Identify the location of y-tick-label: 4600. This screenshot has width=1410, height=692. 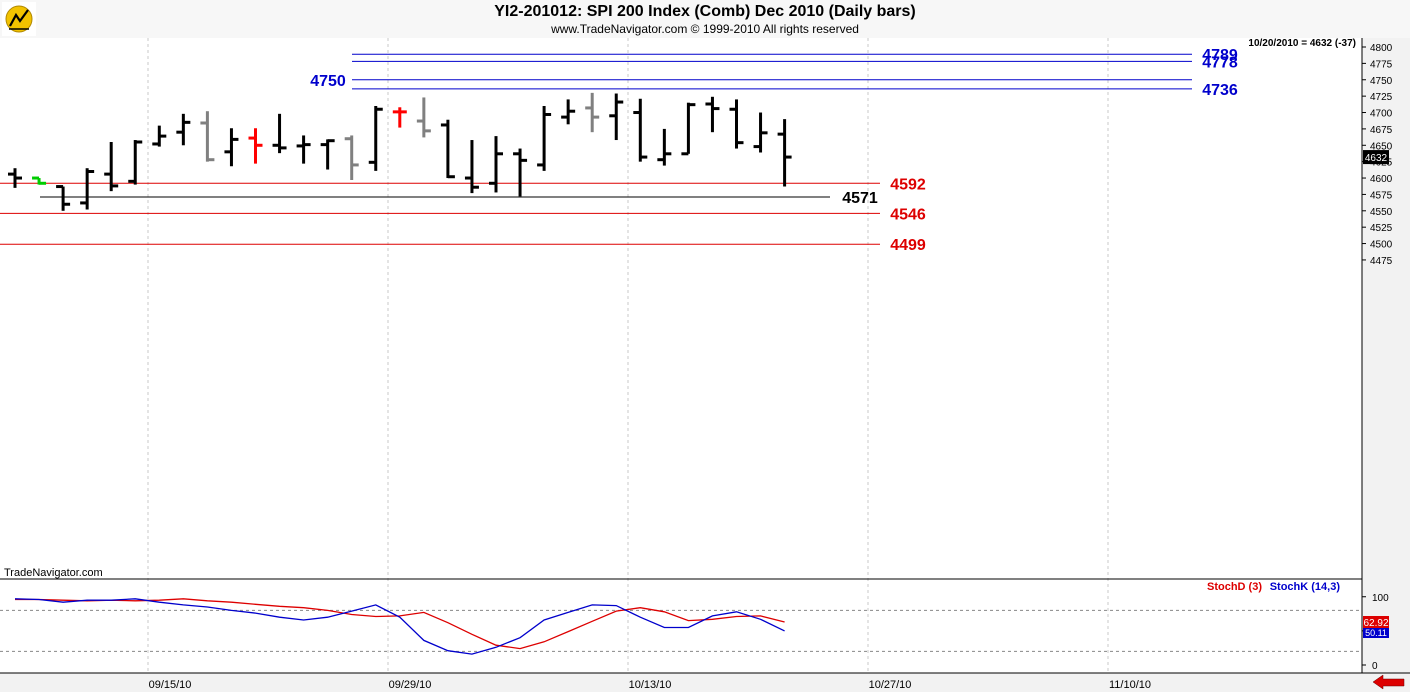
(1381, 179).